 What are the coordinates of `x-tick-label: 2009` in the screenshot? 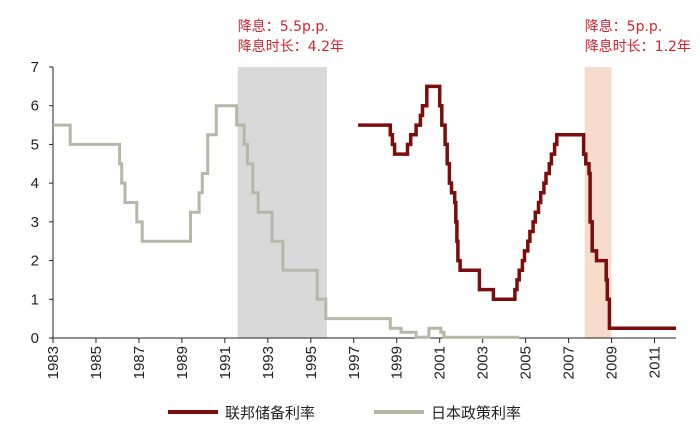 It's located at (612, 362).